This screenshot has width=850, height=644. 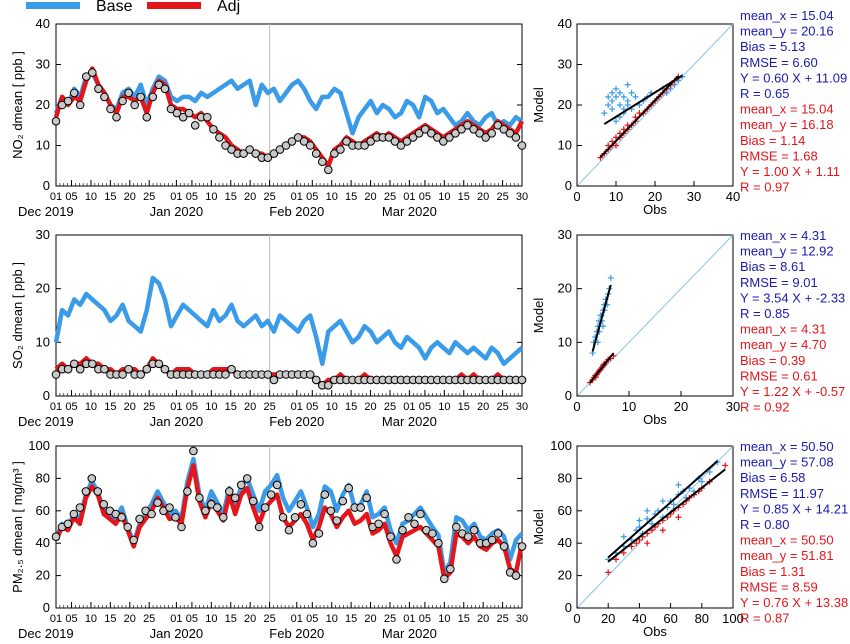 What do you see at coordinates (177, 211) in the screenshot?
I see `x-month-label: Jan 2020` at bounding box center [177, 211].